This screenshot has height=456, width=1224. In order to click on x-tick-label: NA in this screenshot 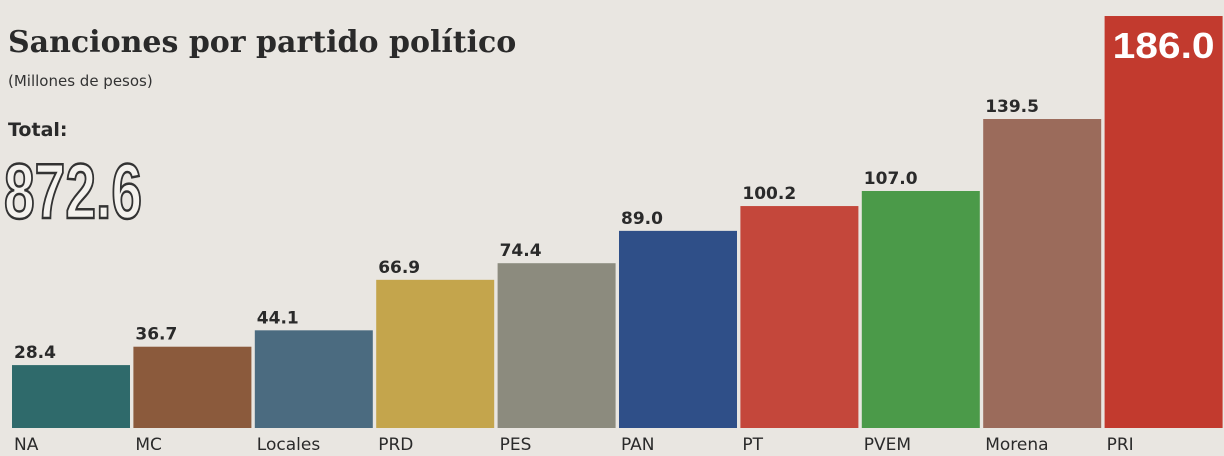, I will do `click(26, 445)`.